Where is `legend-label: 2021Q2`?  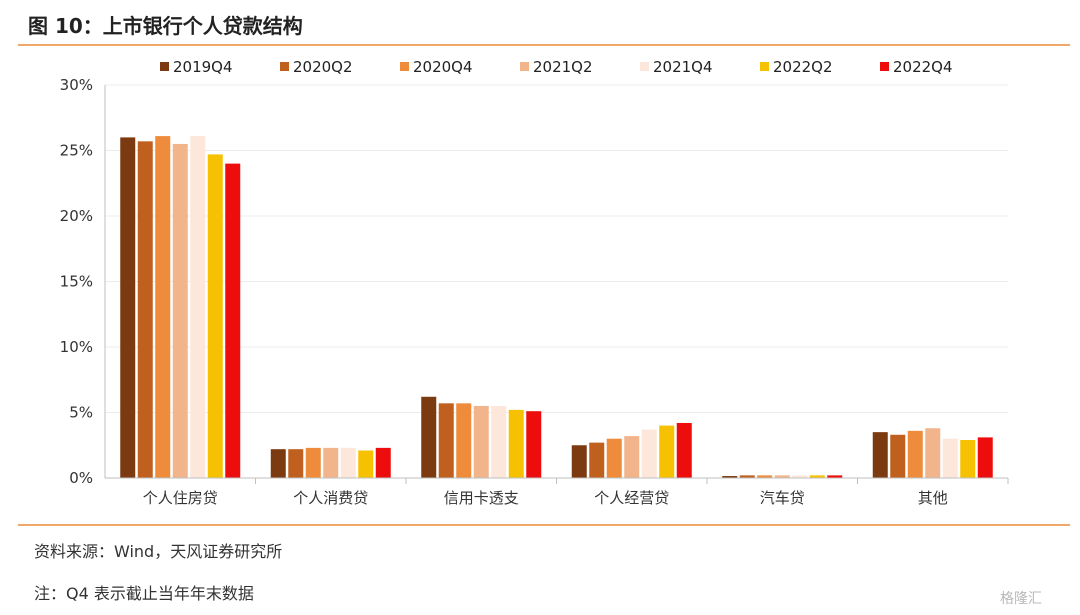
legend-label: 2021Q2 is located at coordinates (563, 67).